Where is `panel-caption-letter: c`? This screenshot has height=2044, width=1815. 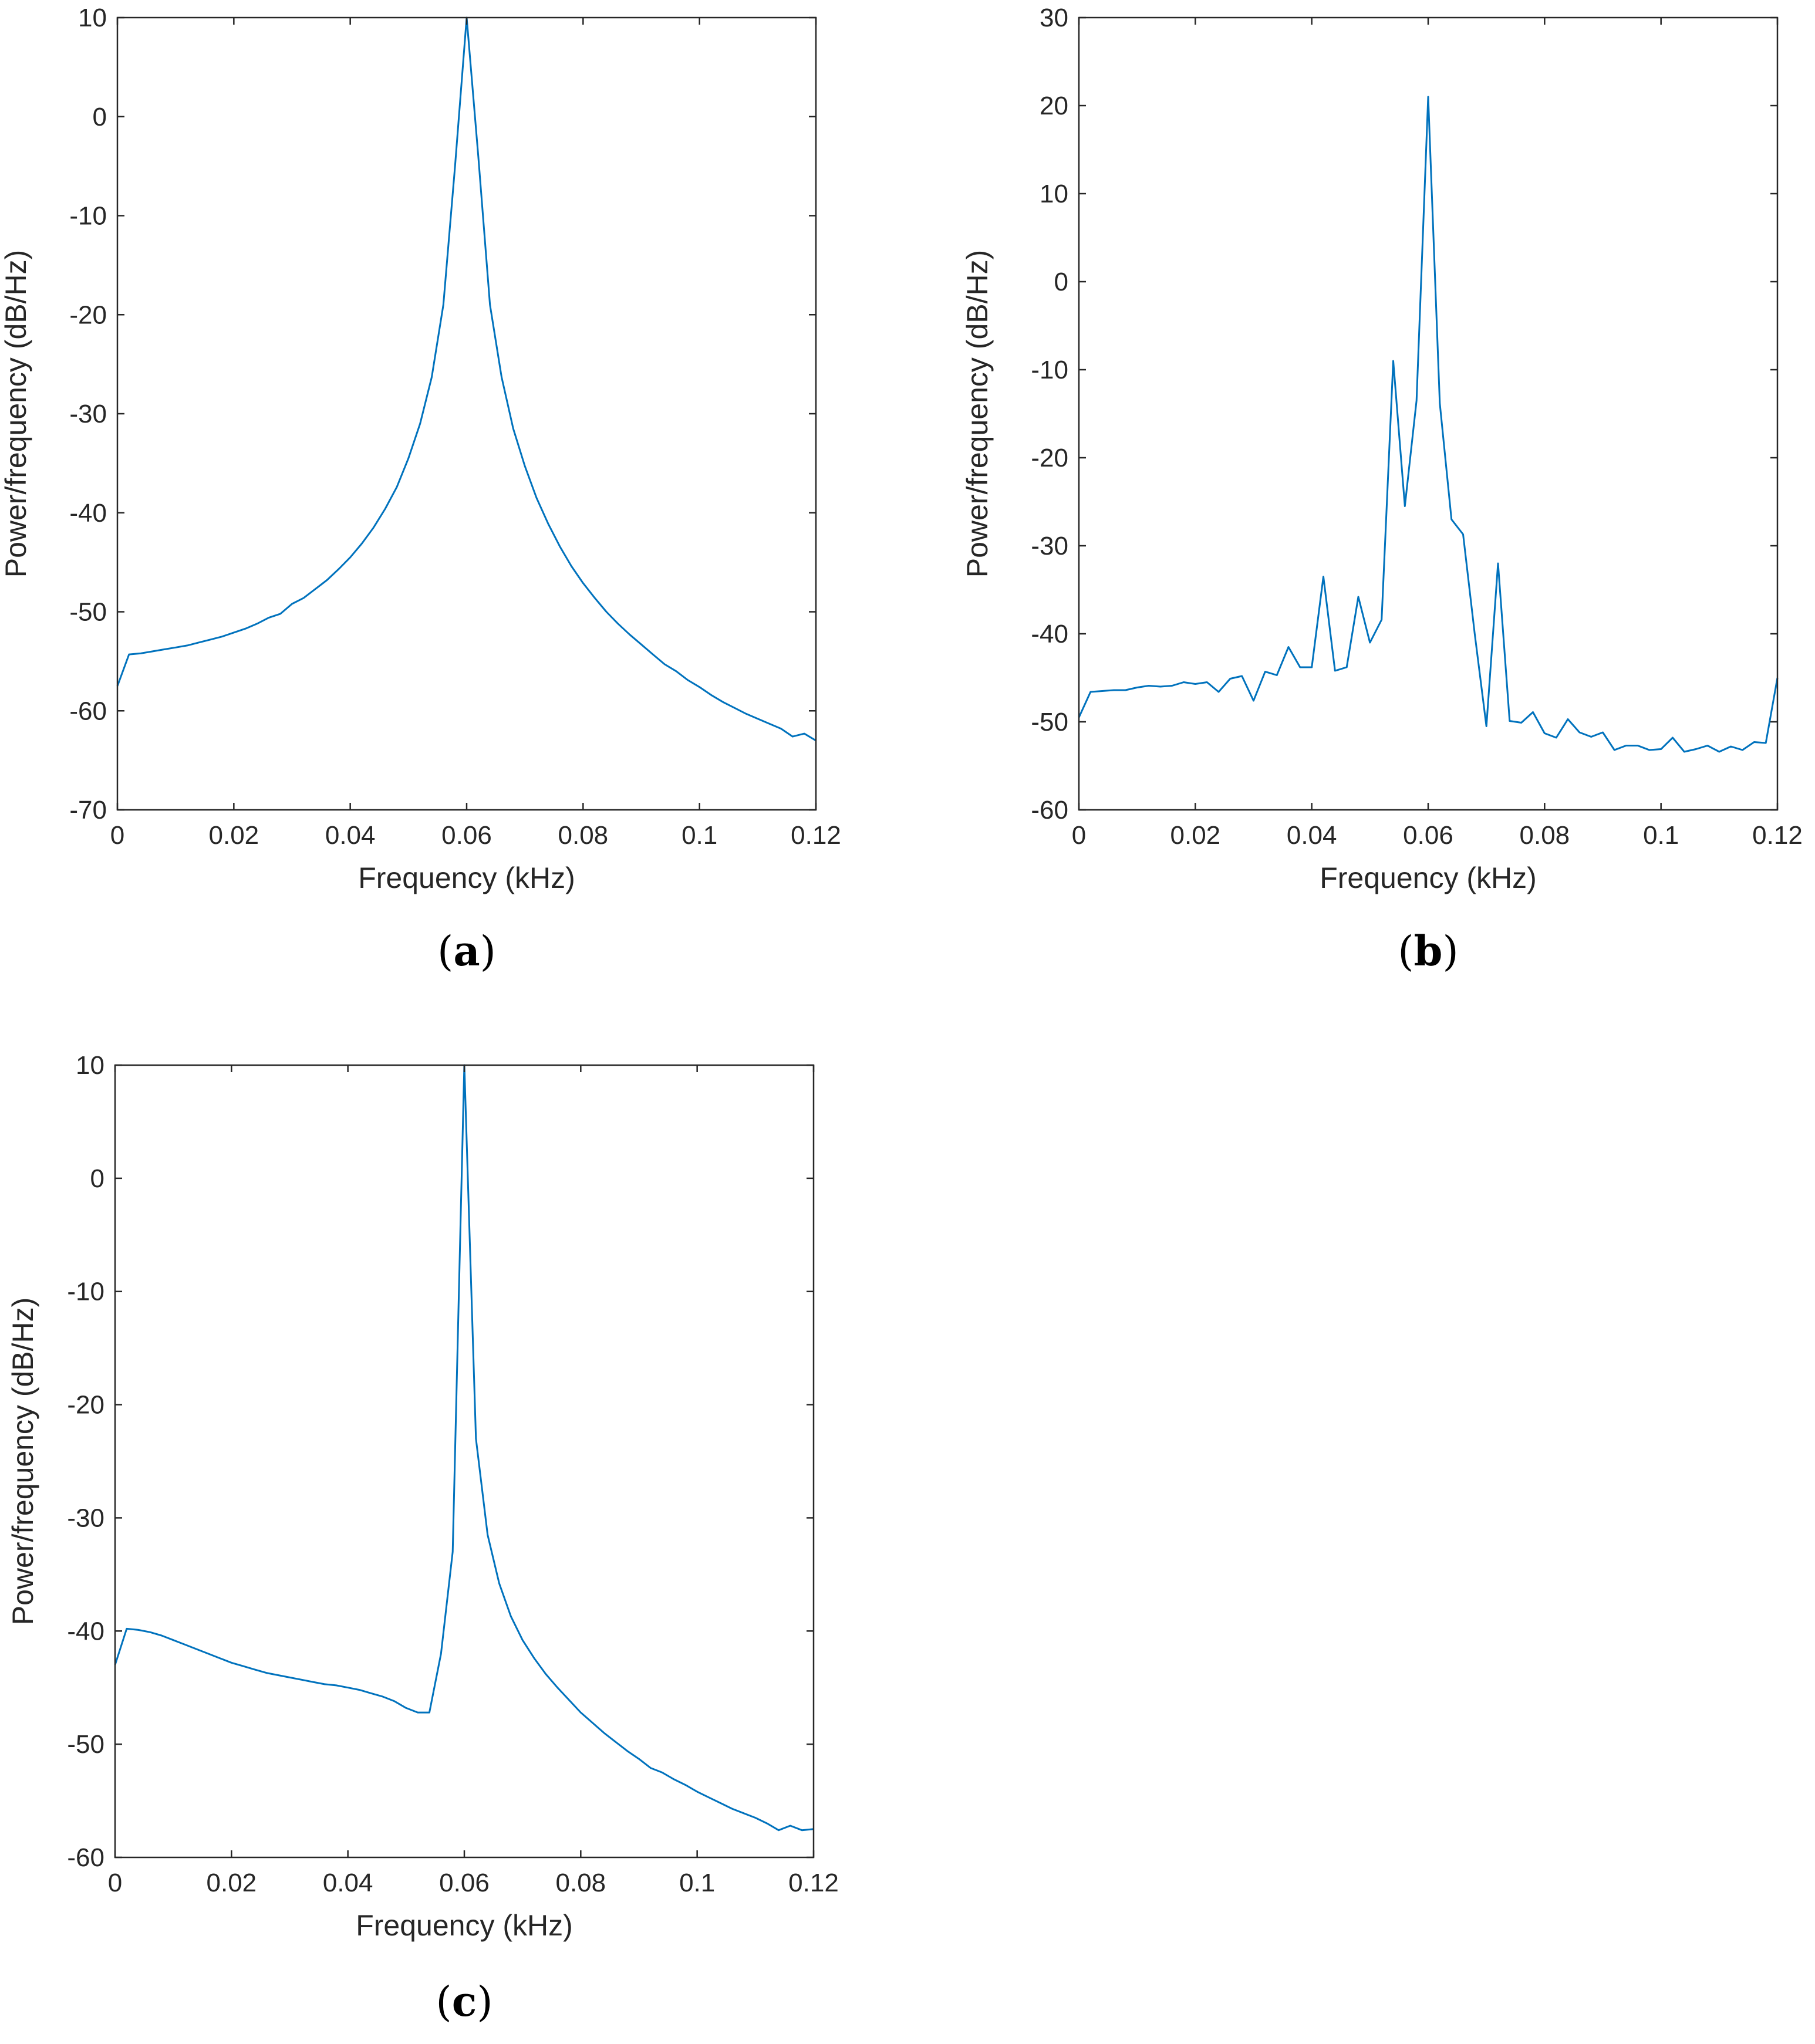
panel-caption-letter: c is located at coordinates (465, 2001).